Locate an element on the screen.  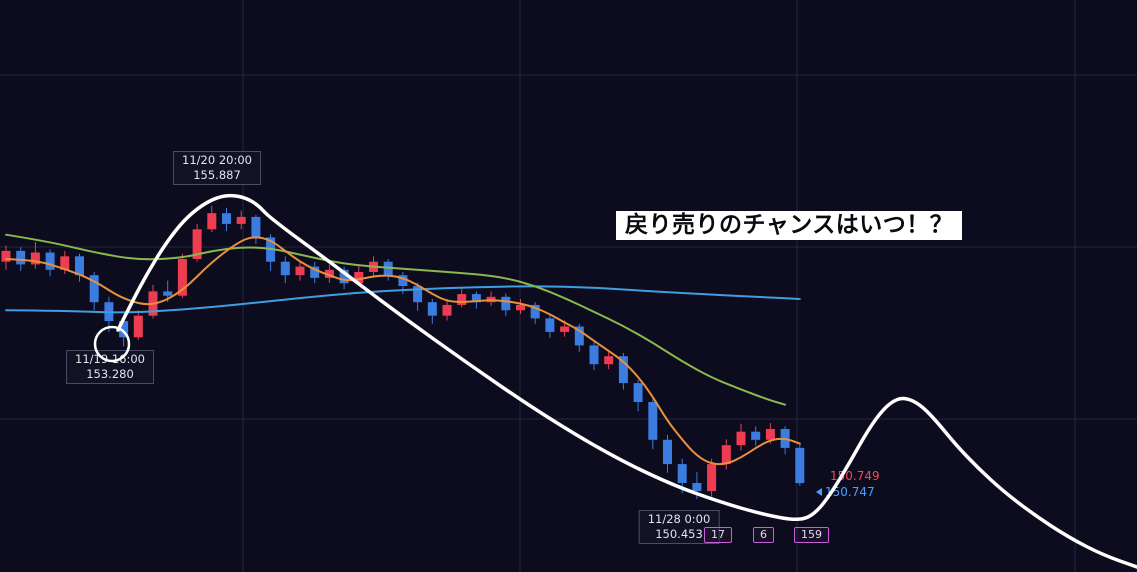
bottom-price-text: 150.453 is located at coordinates (679, 534).